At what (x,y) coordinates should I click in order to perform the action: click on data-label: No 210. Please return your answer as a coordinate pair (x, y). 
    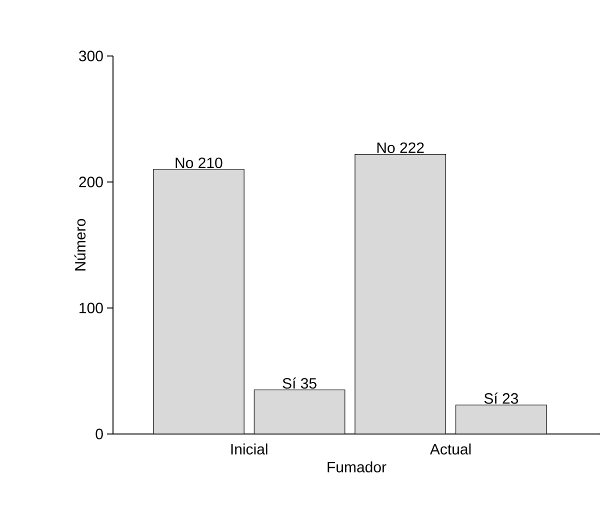
    Looking at the image, I should click on (199, 163).